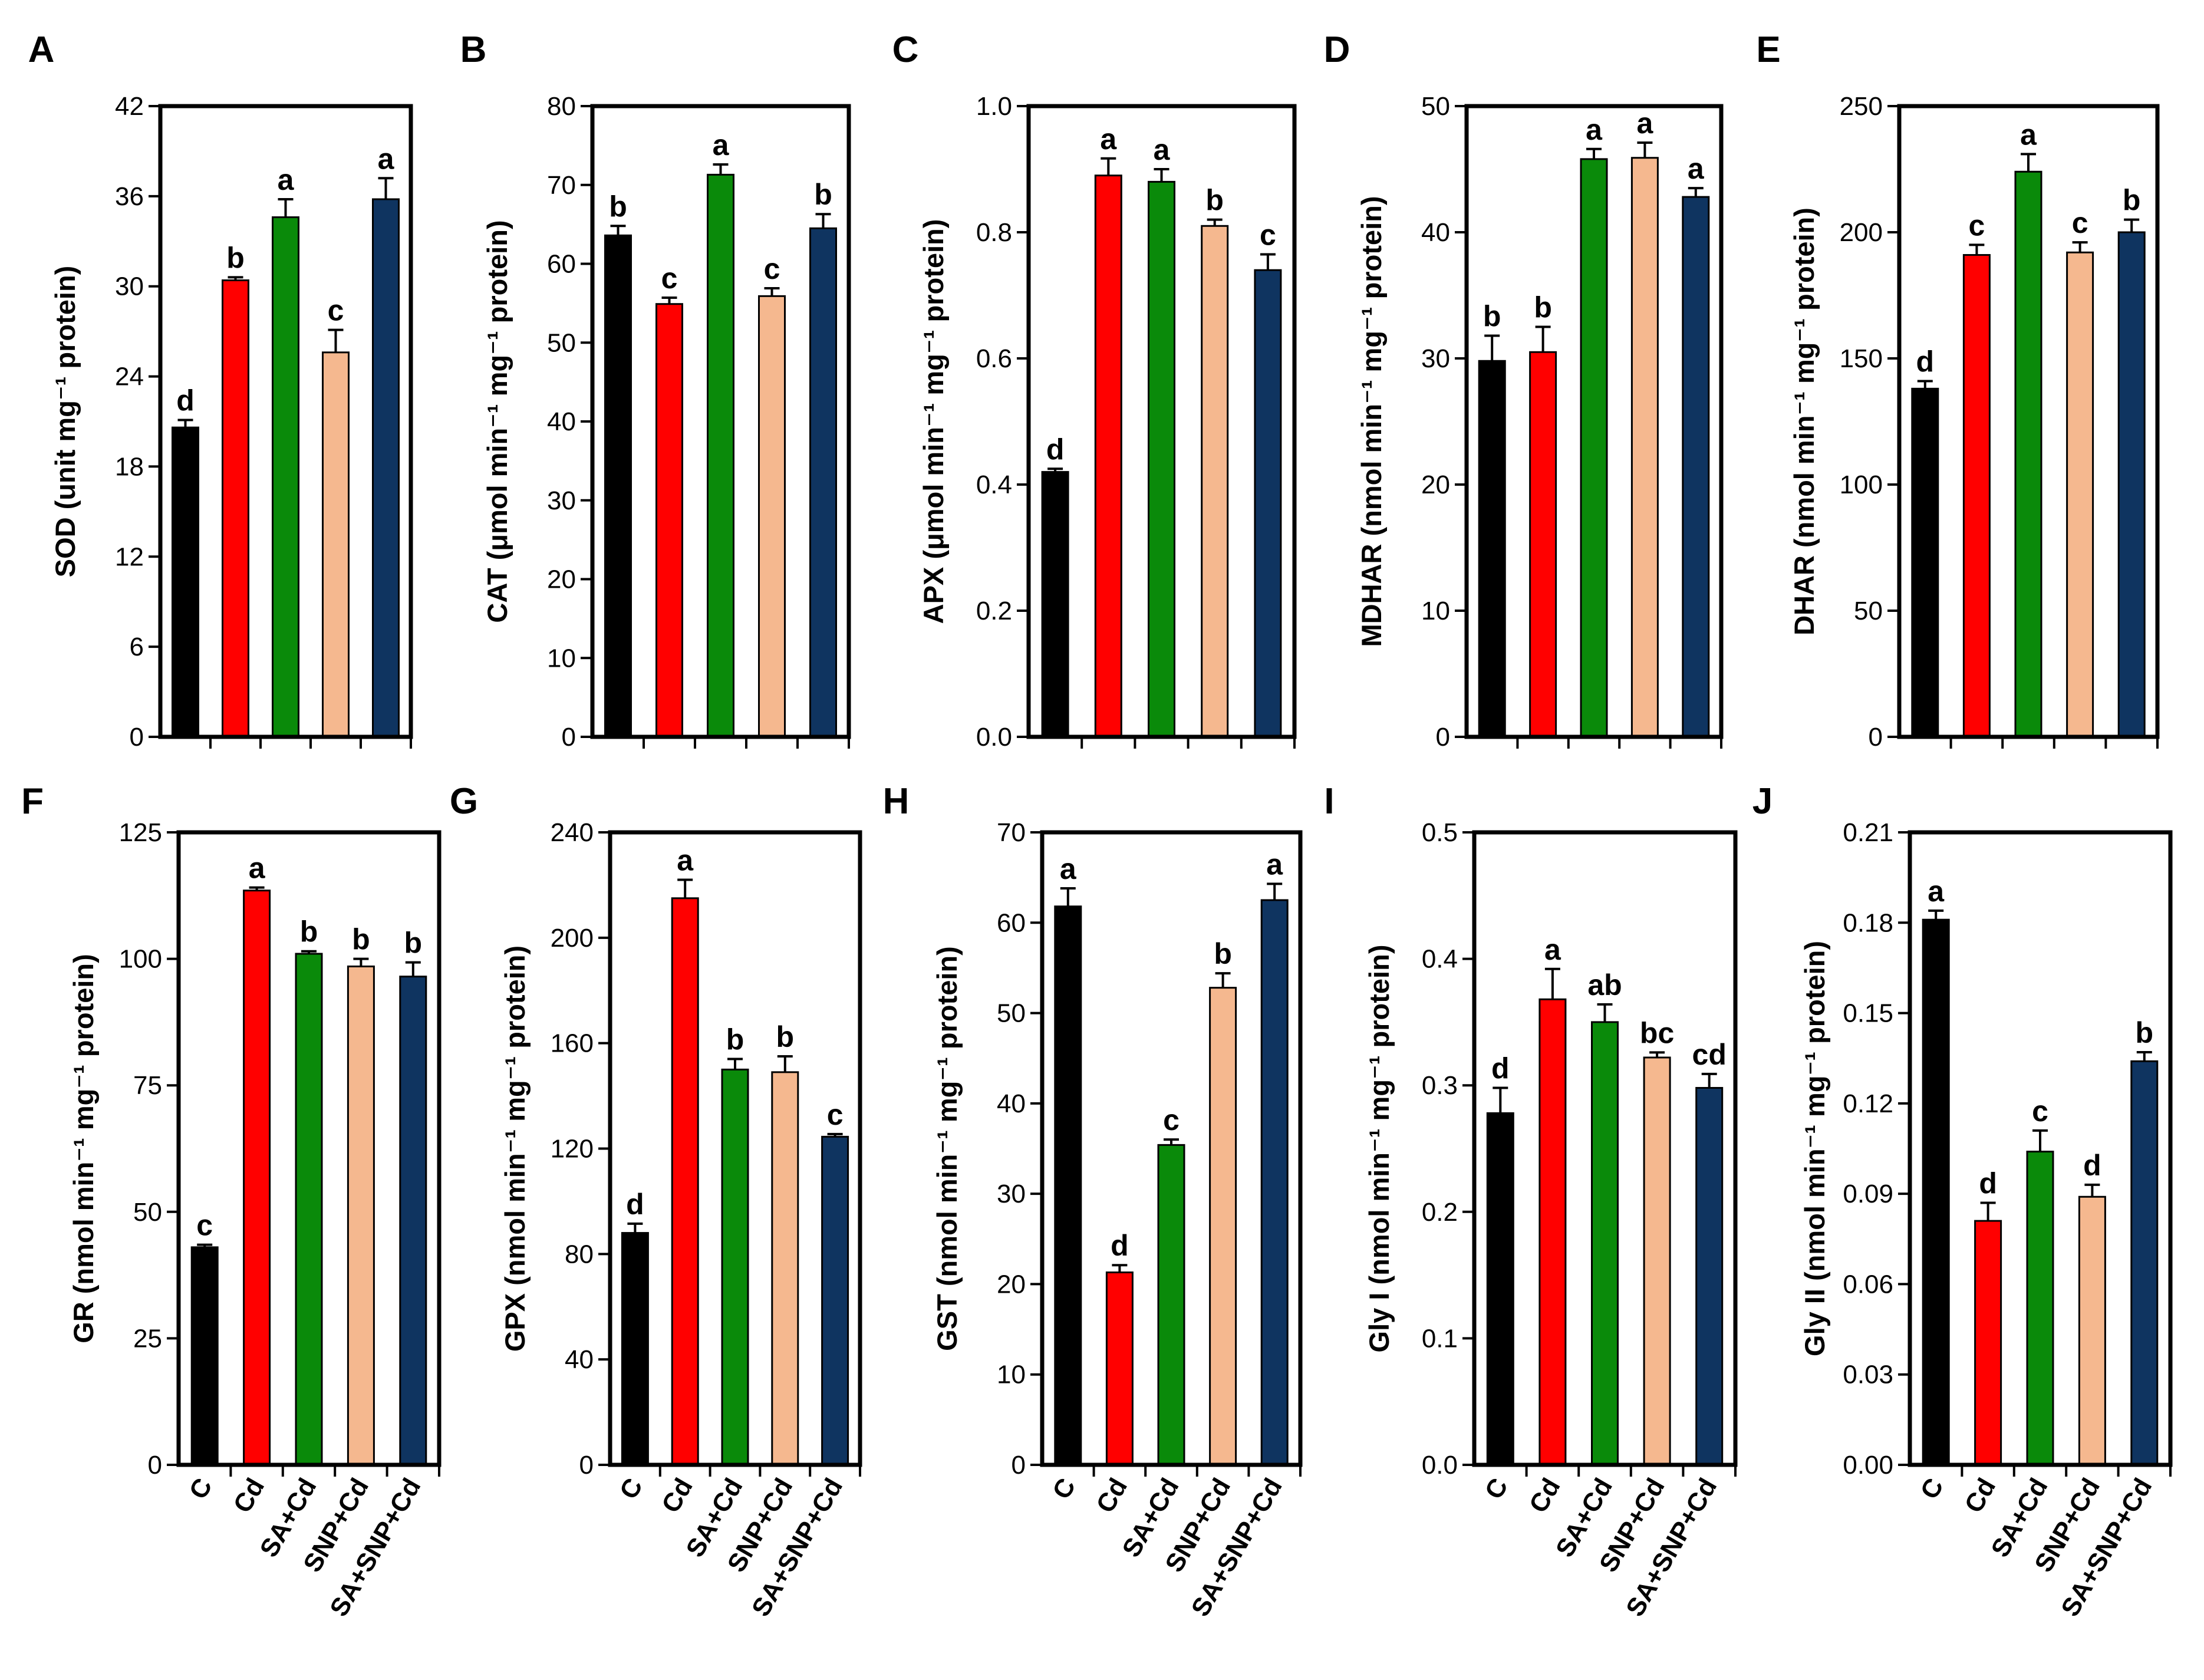 The height and width of the screenshot is (1680, 2204). What do you see at coordinates (1440, 1465) in the screenshot?
I see `y-tick-label: 0.0` at bounding box center [1440, 1465].